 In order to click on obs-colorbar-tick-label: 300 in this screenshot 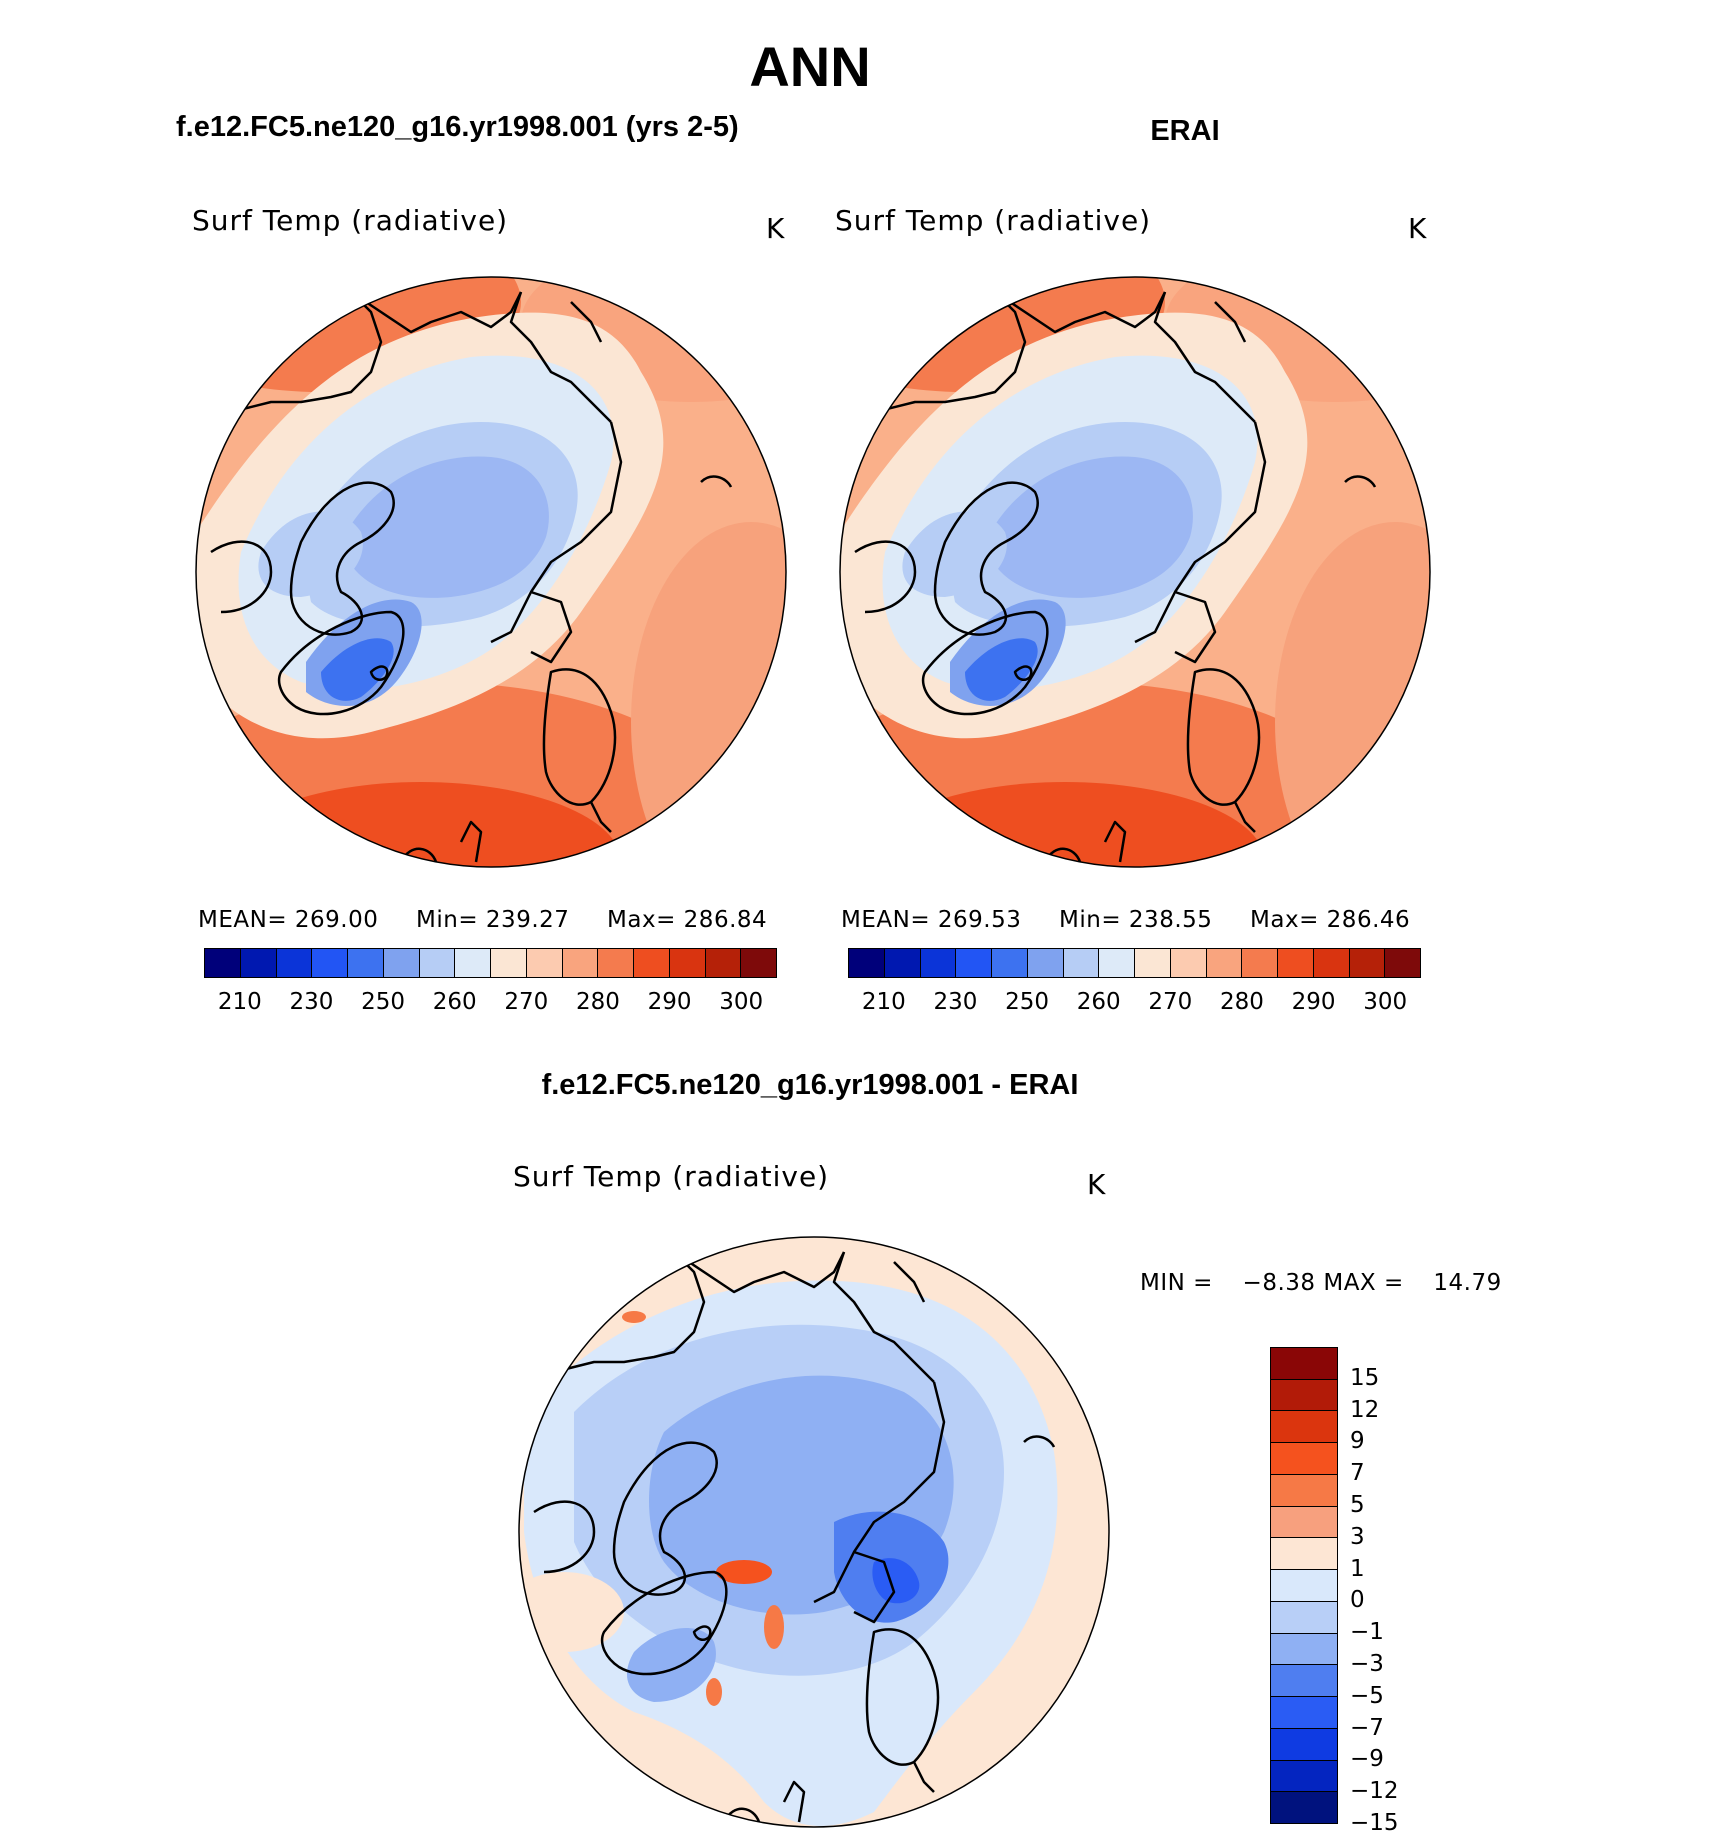, I will do `click(1385, 1002)`.